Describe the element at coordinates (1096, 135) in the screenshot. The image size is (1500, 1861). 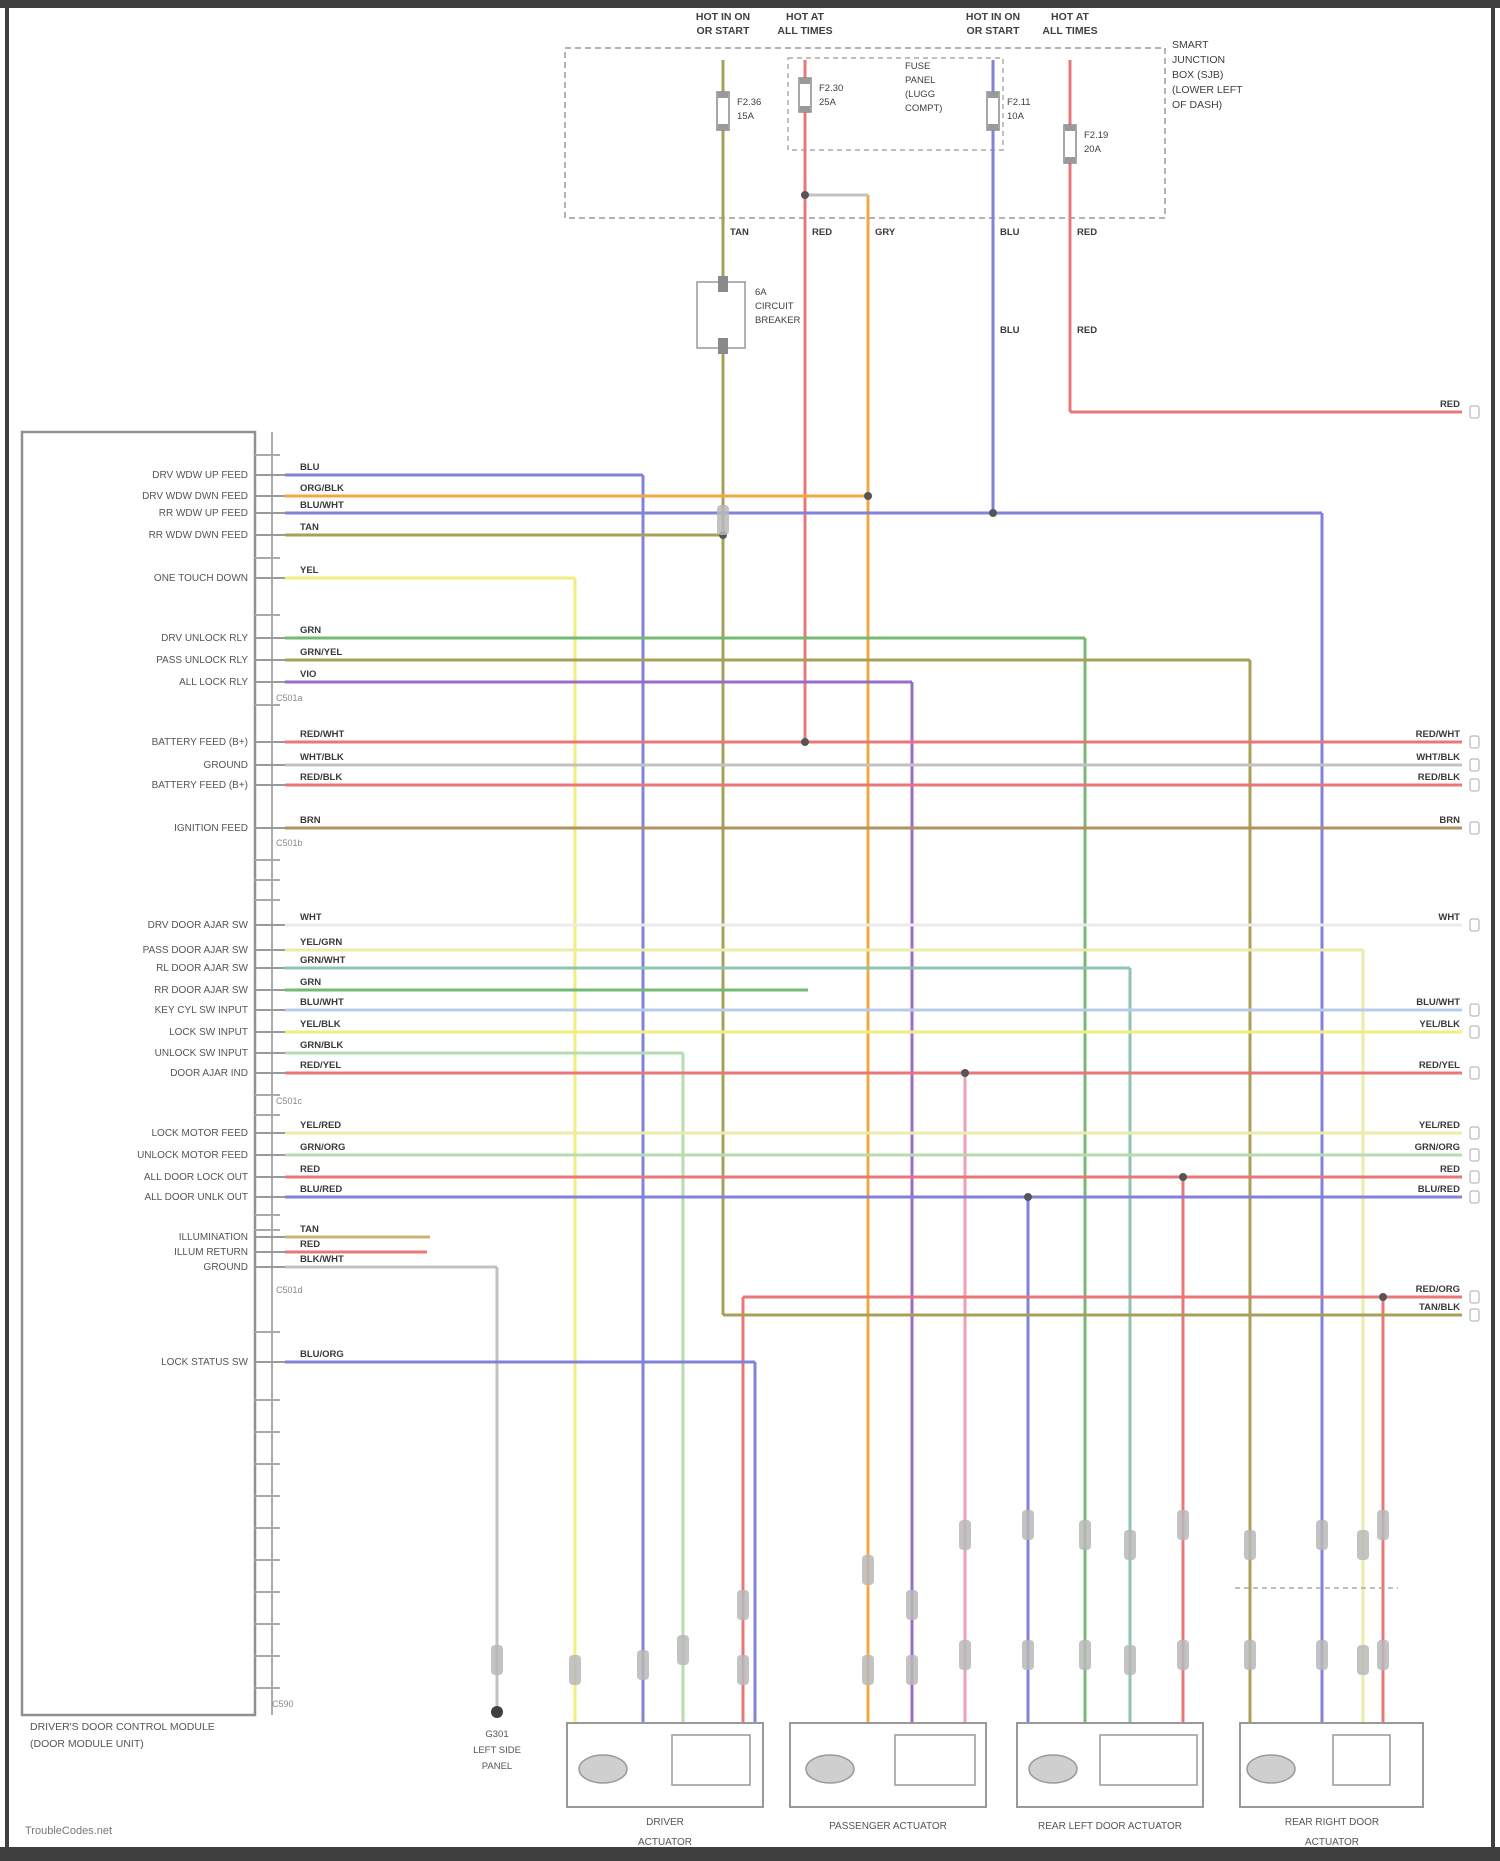
I see `fuse-label: F2.19` at that location.